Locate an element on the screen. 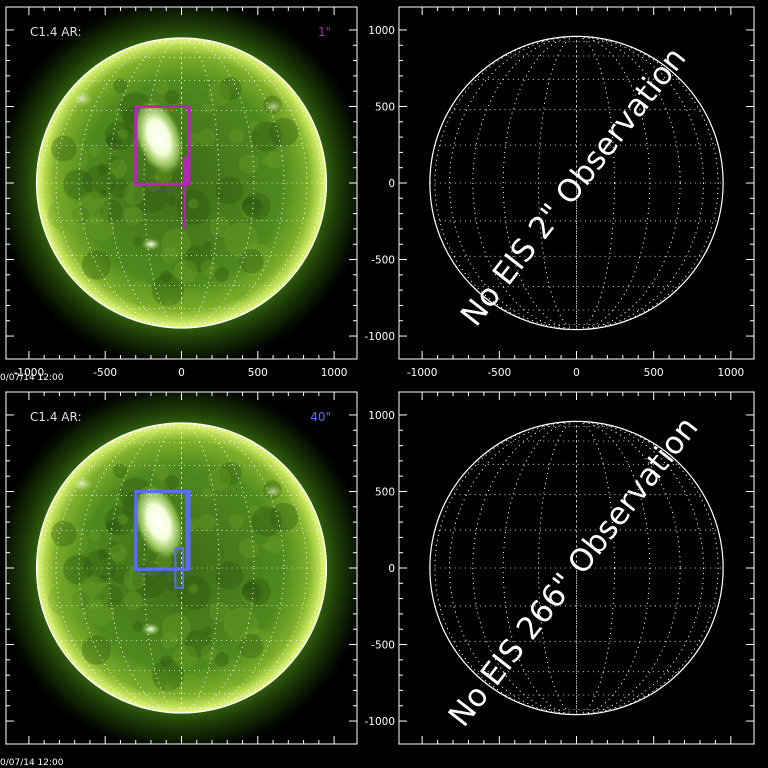 This screenshot has width=768, height=768. disk-texture is located at coordinates (173, 578).